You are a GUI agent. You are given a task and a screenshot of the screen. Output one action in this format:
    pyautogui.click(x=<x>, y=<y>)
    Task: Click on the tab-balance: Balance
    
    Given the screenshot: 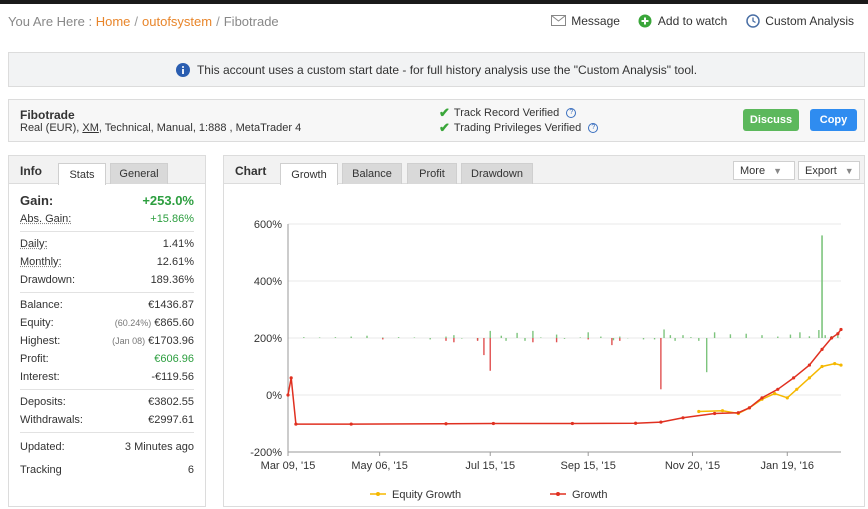 What is the action you would take?
    pyautogui.click(x=372, y=173)
    